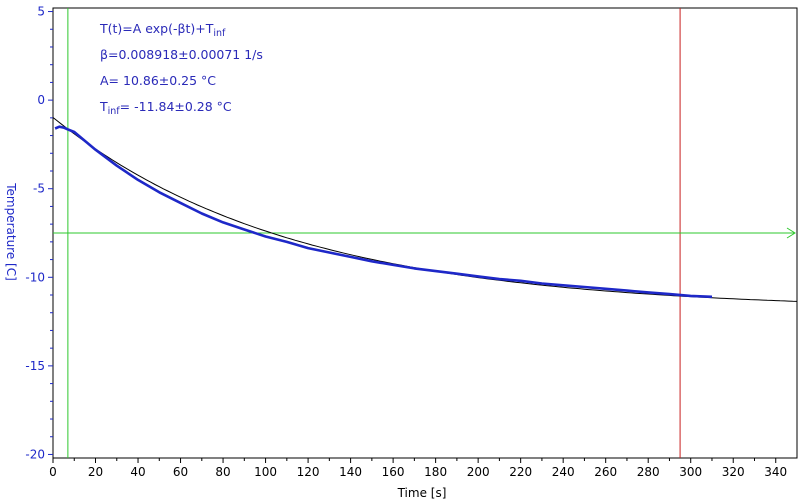  Describe the element at coordinates (478, 472) in the screenshot. I see `x-tick-label: 200` at that location.